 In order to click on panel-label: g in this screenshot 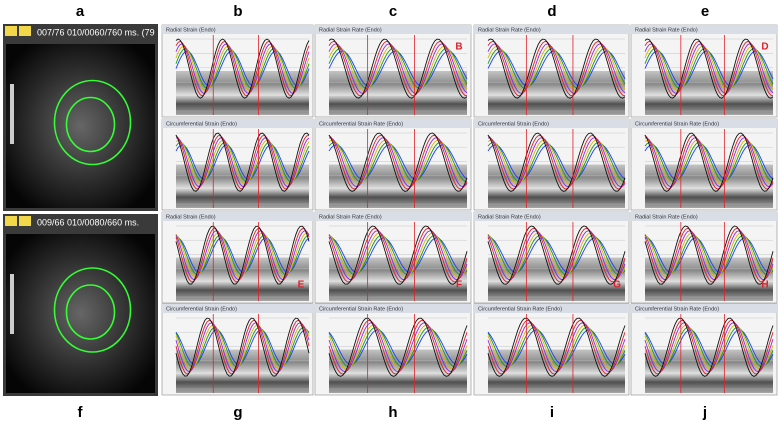, I will do `click(237, 412)`.